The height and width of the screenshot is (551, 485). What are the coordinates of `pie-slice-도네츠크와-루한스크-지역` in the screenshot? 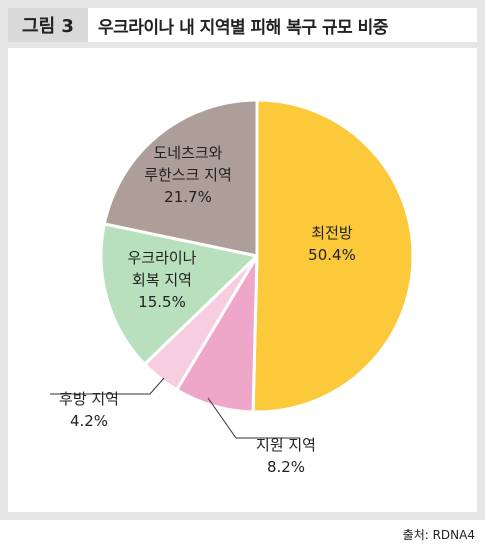 It's located at (180, 178).